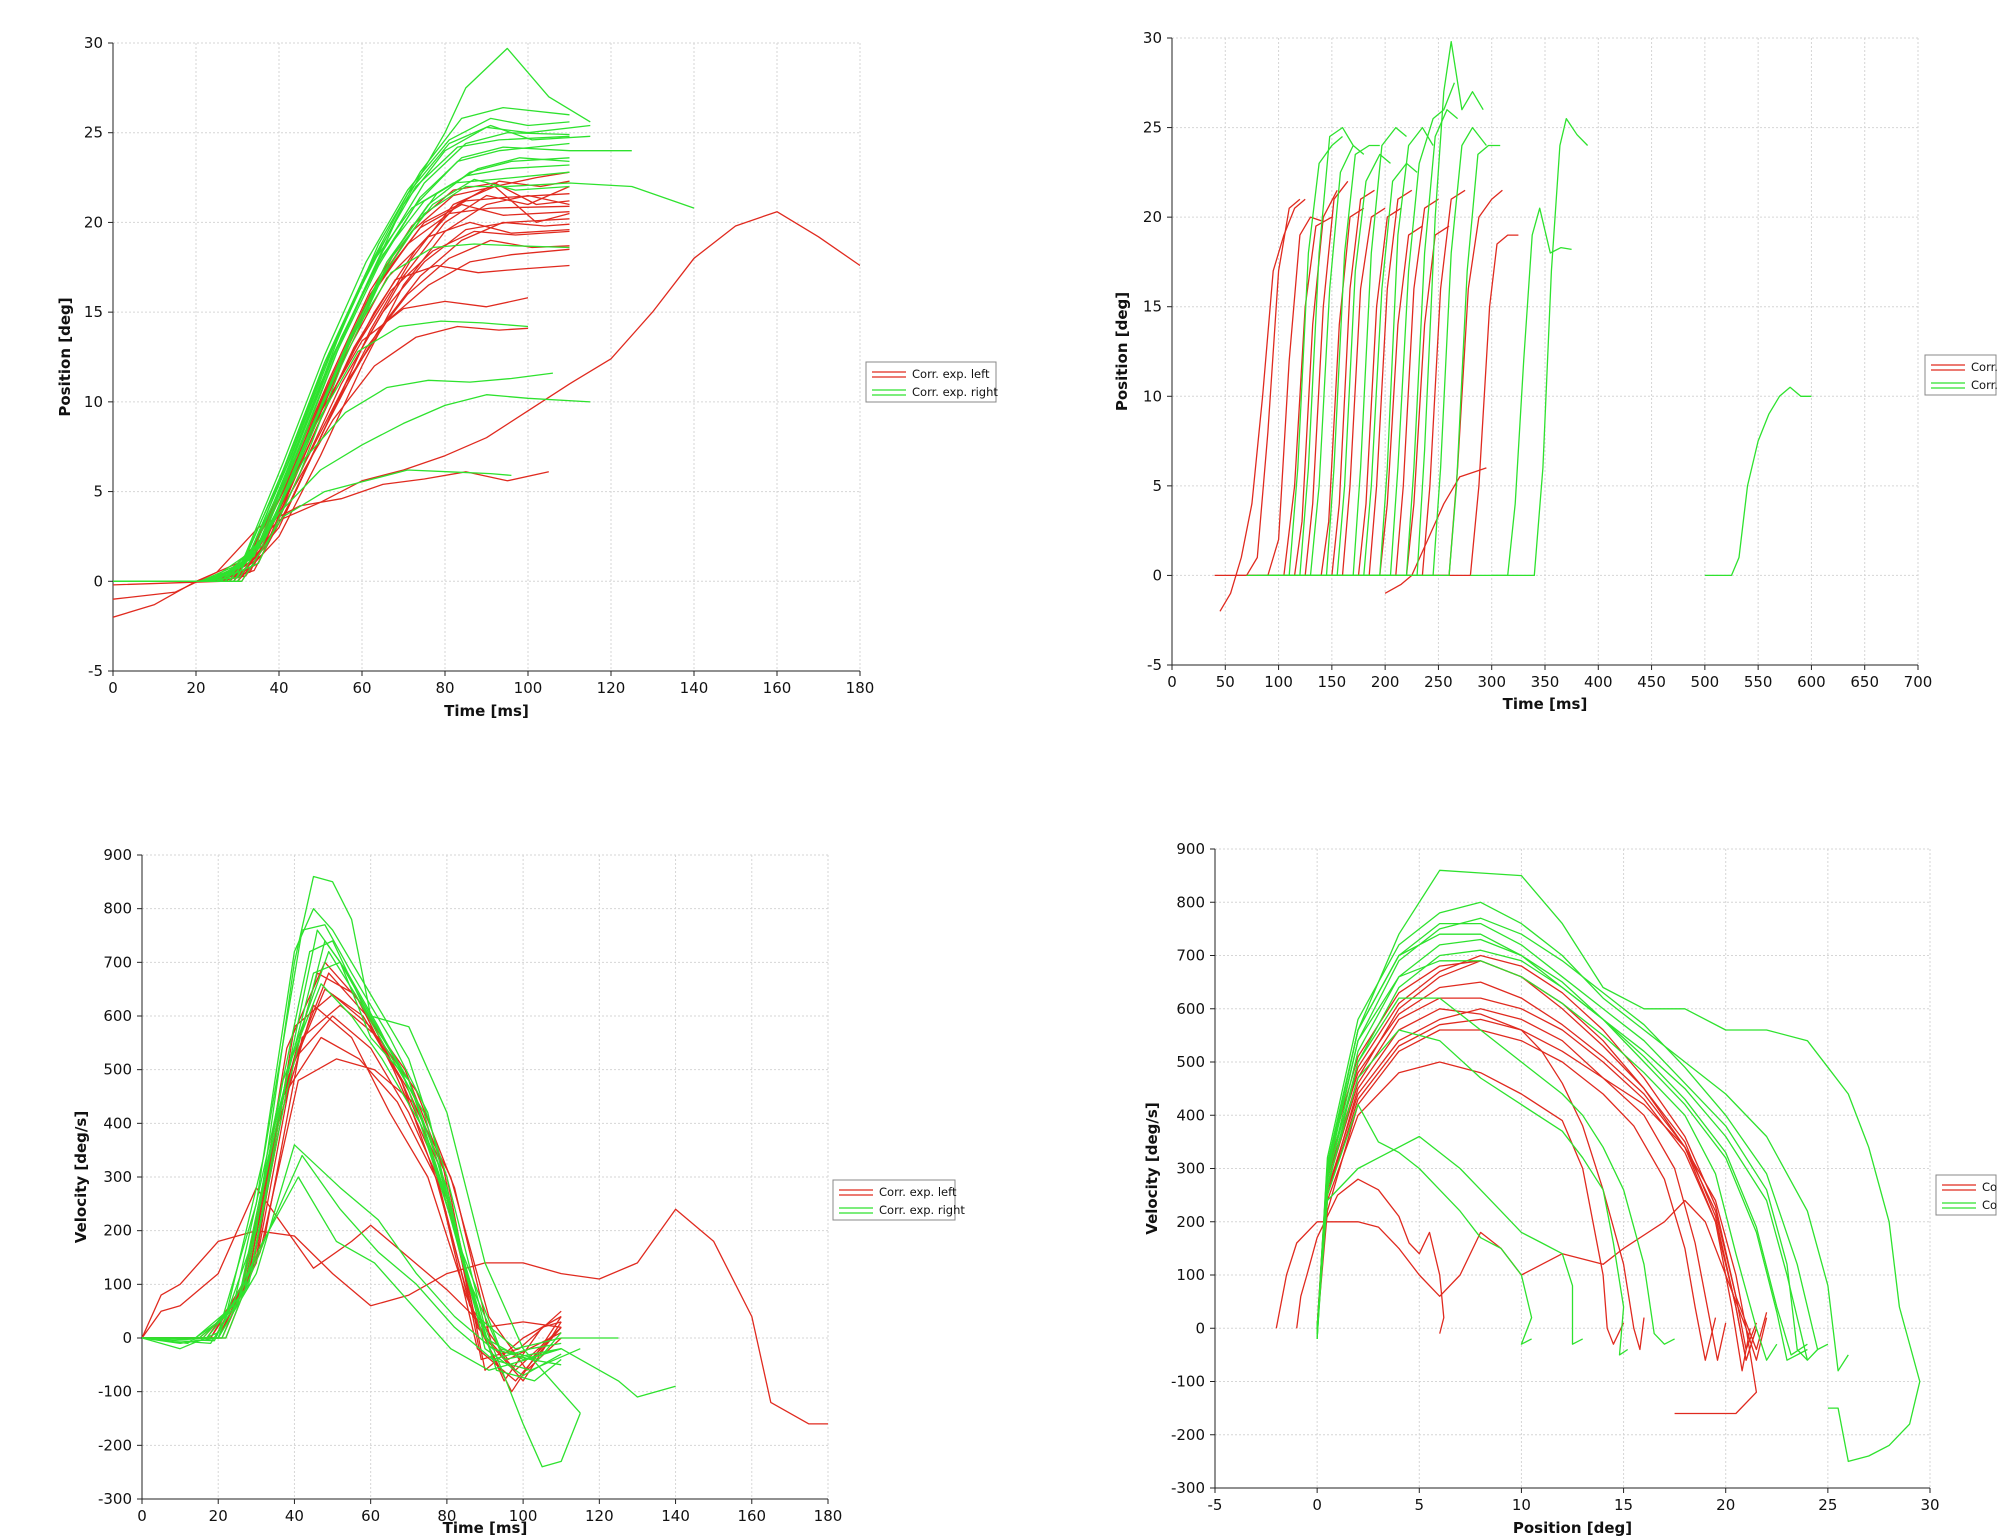 The image size is (1998, 1537). What do you see at coordinates (1990, 1187) in the screenshot?
I see `legend-label: Cor` at bounding box center [1990, 1187].